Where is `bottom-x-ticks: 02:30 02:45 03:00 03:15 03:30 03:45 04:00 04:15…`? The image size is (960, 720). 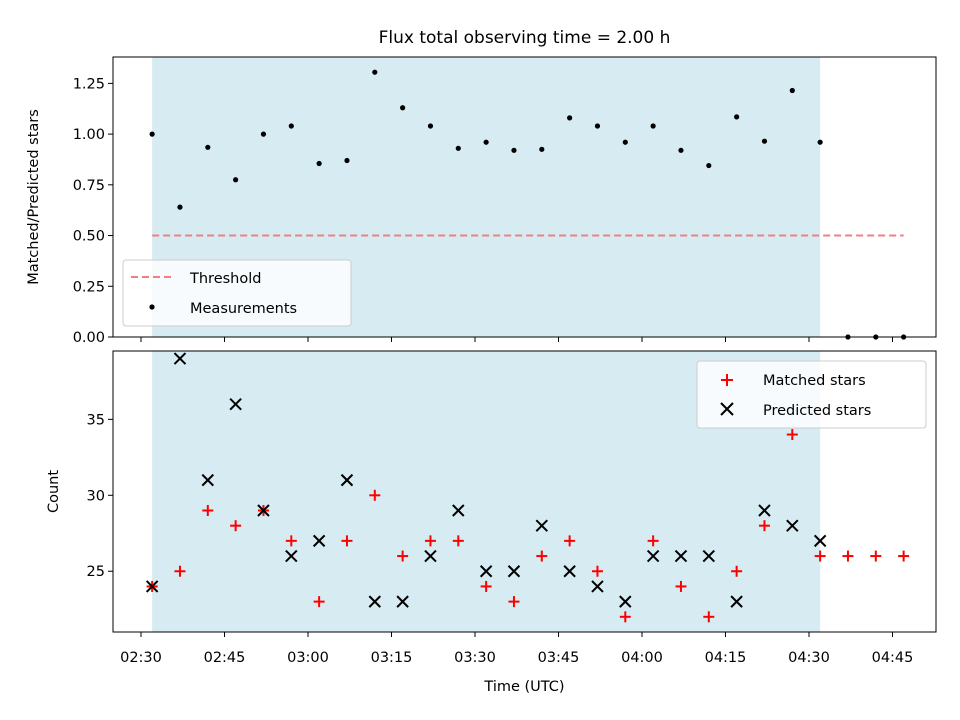 bottom-x-ticks: 02:30 02:45 03:00 03:15 03:30 03:45 04:00 04:15… is located at coordinates (516, 649).